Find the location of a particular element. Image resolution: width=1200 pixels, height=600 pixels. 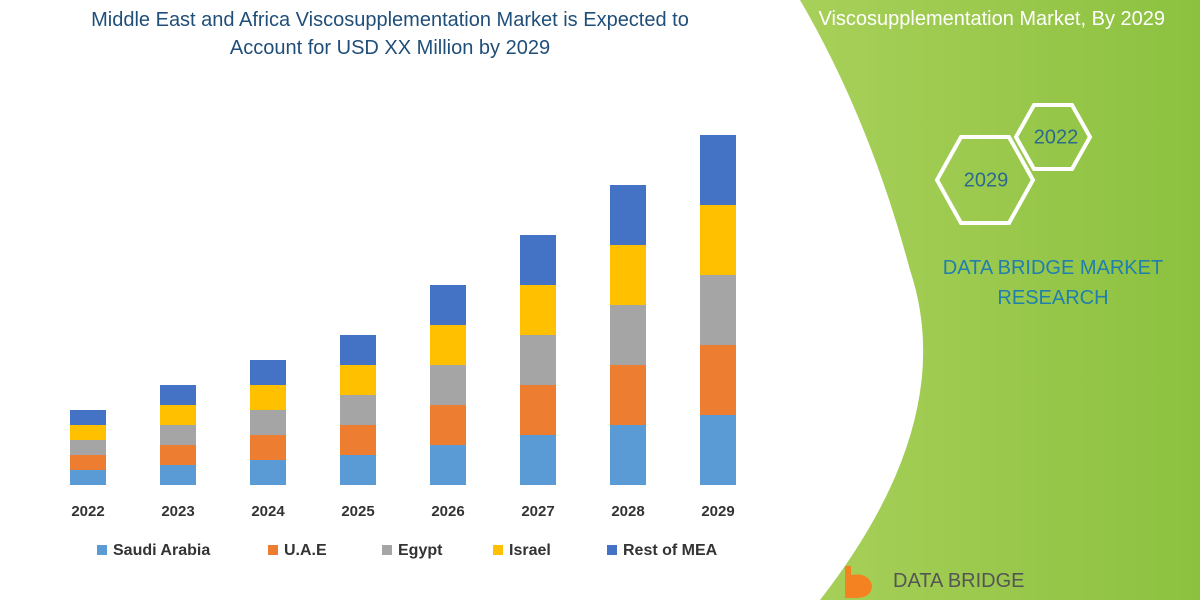

x-tick-label: 2023 is located at coordinates (177, 511).